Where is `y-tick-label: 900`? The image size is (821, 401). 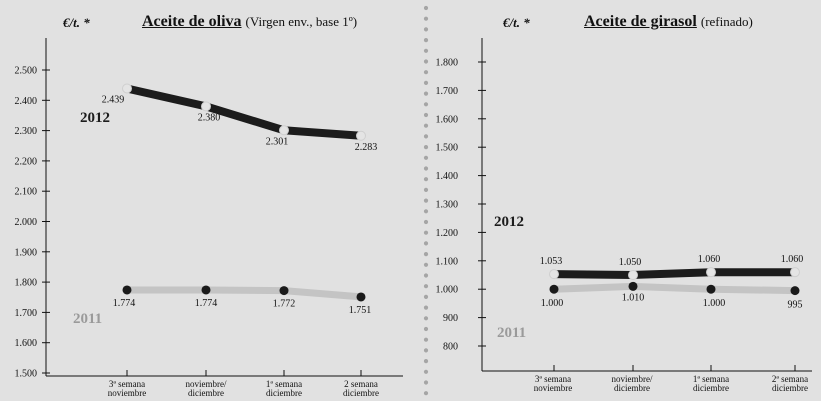 y-tick-label: 900 is located at coordinates (450, 318).